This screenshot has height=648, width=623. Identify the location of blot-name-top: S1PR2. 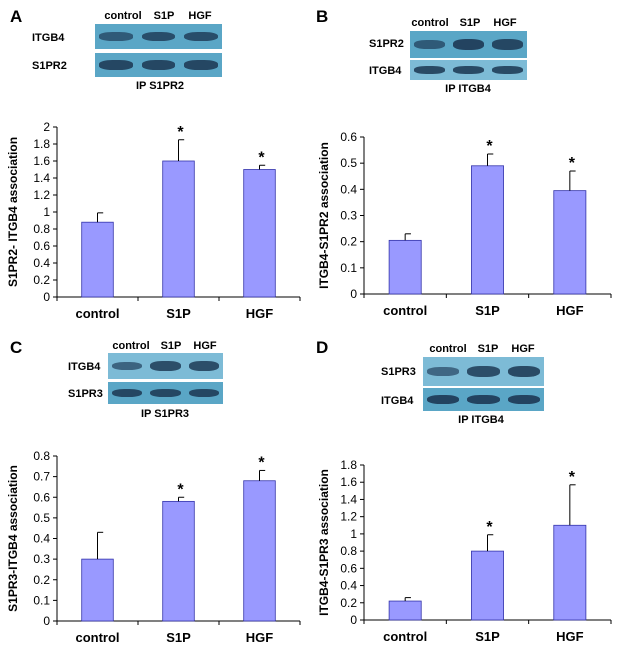
(386, 44).